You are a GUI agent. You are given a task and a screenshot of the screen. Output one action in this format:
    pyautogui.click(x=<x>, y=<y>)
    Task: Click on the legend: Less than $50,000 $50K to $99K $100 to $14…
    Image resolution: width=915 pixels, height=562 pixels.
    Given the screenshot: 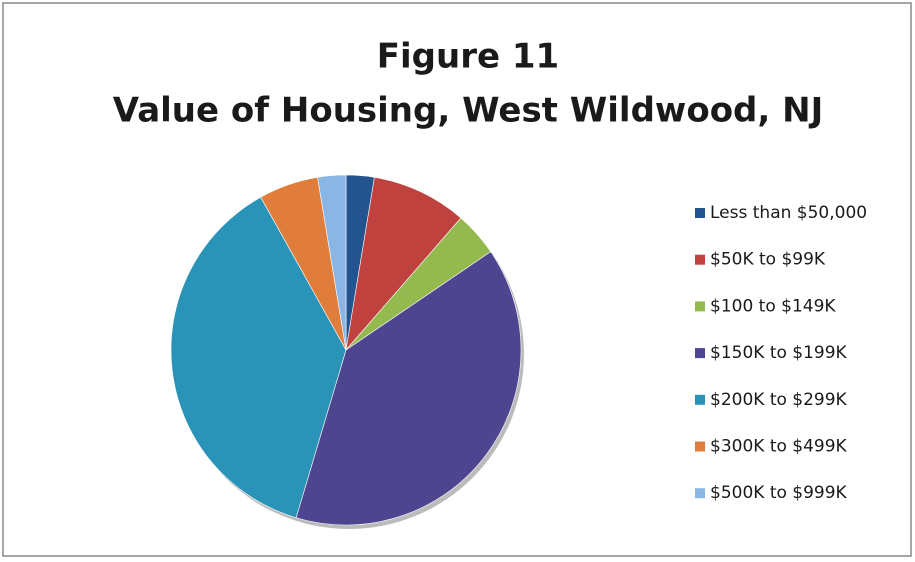 What is the action you would take?
    pyautogui.click(x=781, y=353)
    